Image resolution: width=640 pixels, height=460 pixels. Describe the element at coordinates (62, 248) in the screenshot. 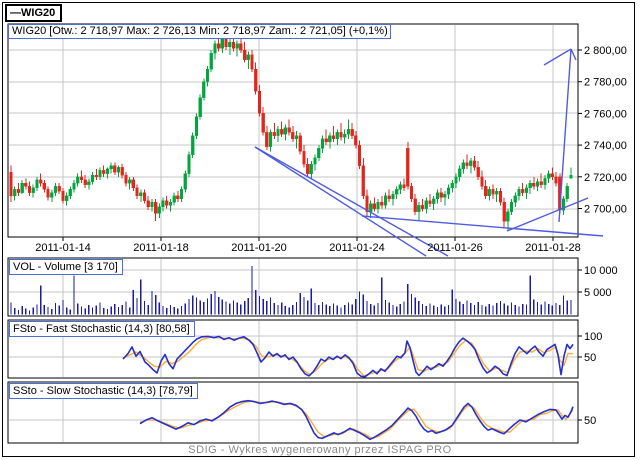

I see `date-tick-label: 2011-01-14` at that location.